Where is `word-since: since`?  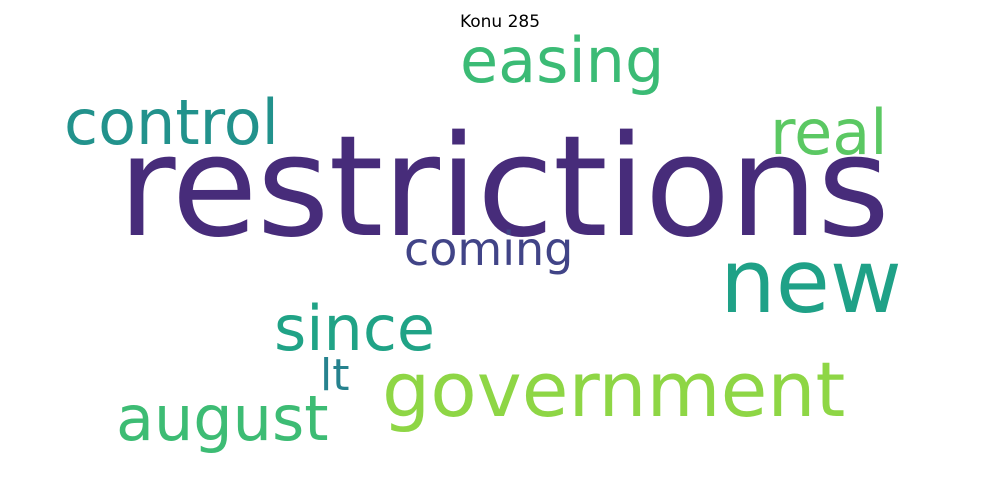 word-since: since is located at coordinates (355, 328).